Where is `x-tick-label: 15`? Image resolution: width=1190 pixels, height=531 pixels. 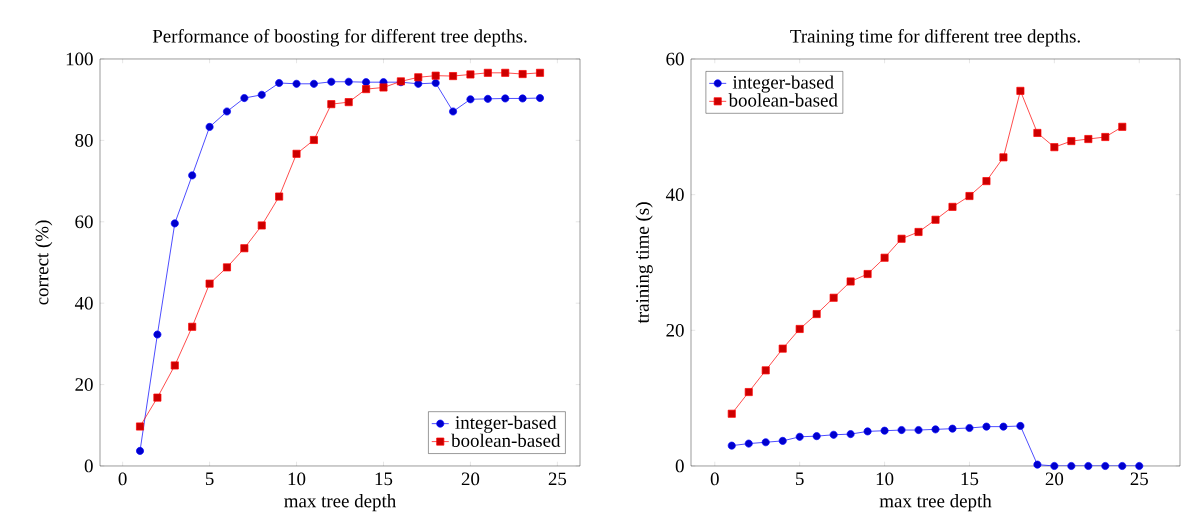 x-tick-label: 15 is located at coordinates (384, 479).